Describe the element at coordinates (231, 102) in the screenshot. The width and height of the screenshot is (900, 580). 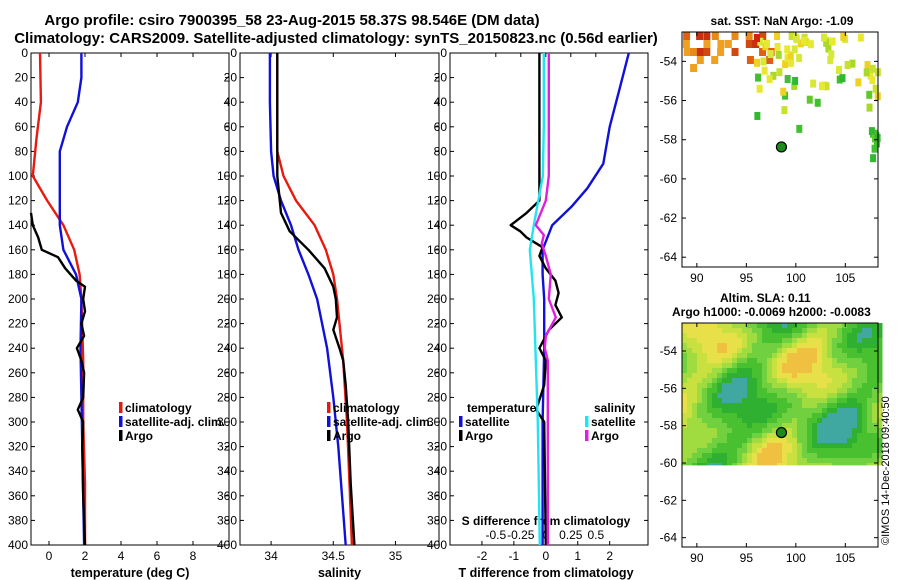
I see `y-tick-label: 40` at that location.